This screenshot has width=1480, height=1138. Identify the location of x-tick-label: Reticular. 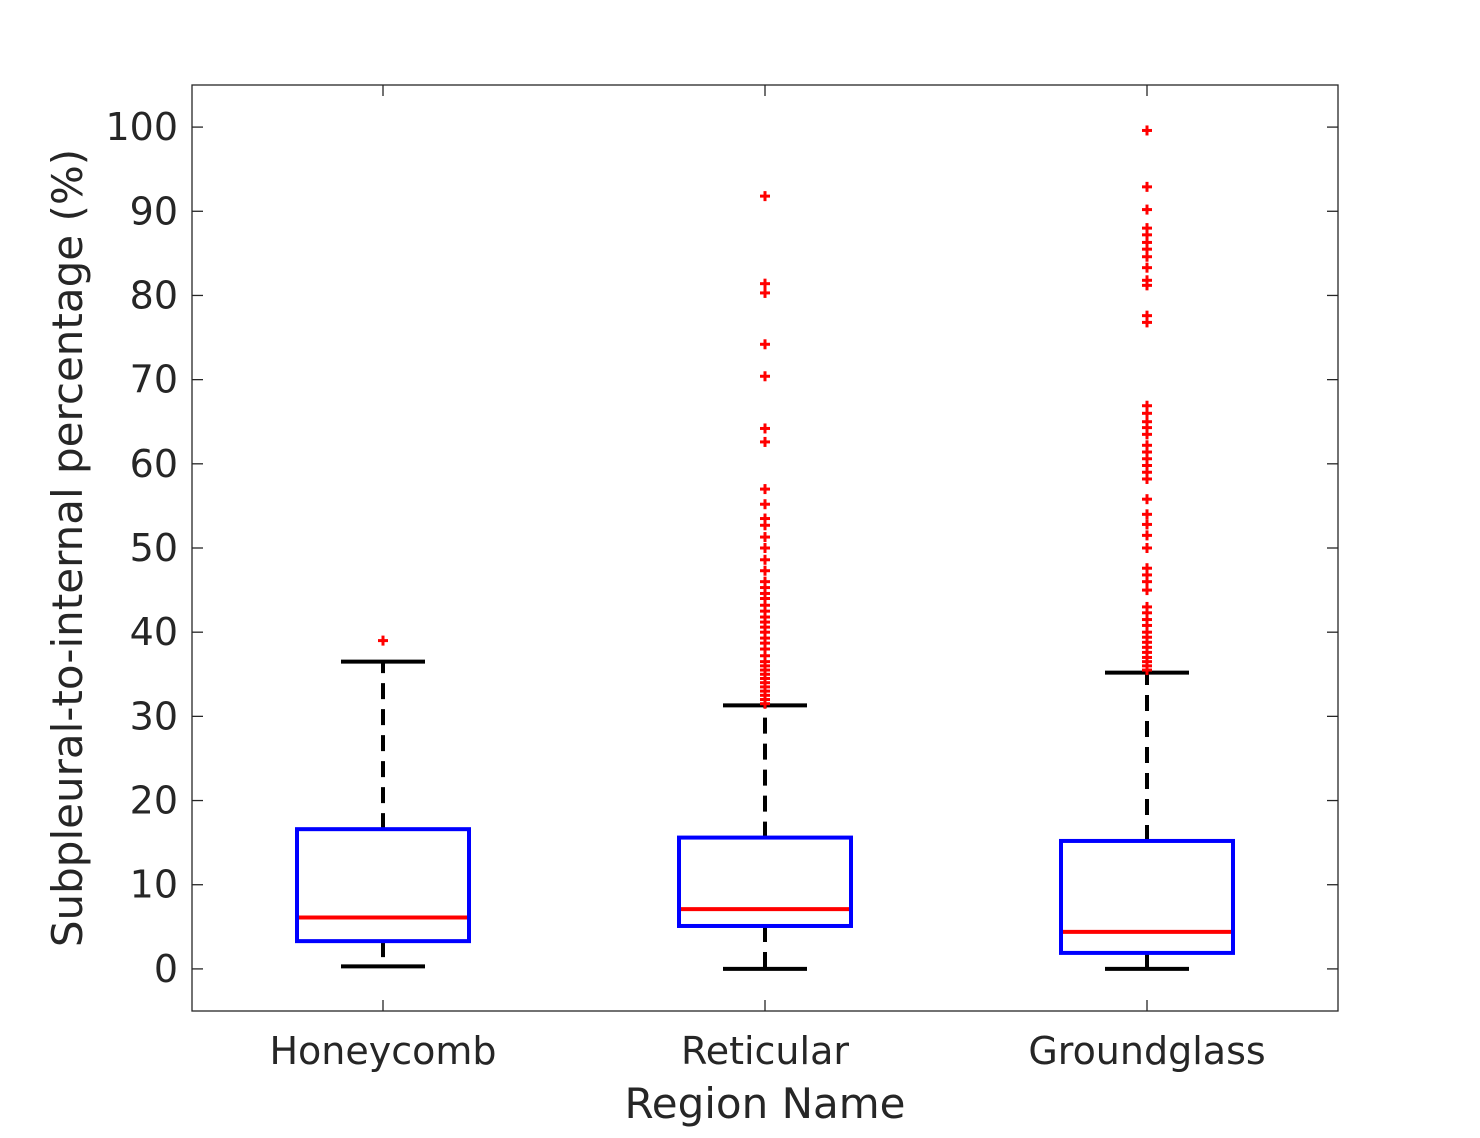
(765, 1051).